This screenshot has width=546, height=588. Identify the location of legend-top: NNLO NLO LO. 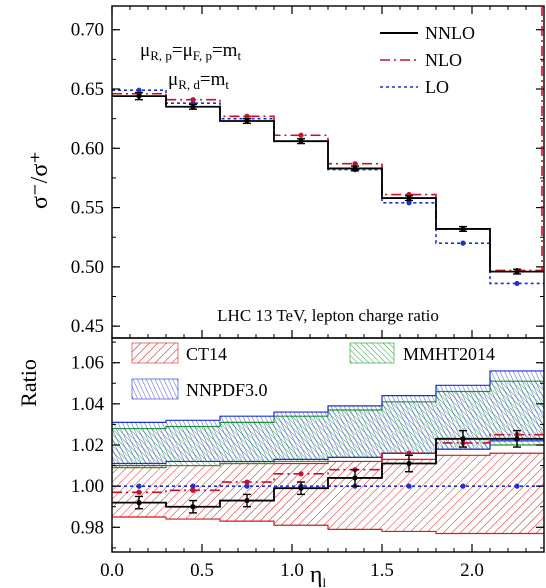
(427, 60).